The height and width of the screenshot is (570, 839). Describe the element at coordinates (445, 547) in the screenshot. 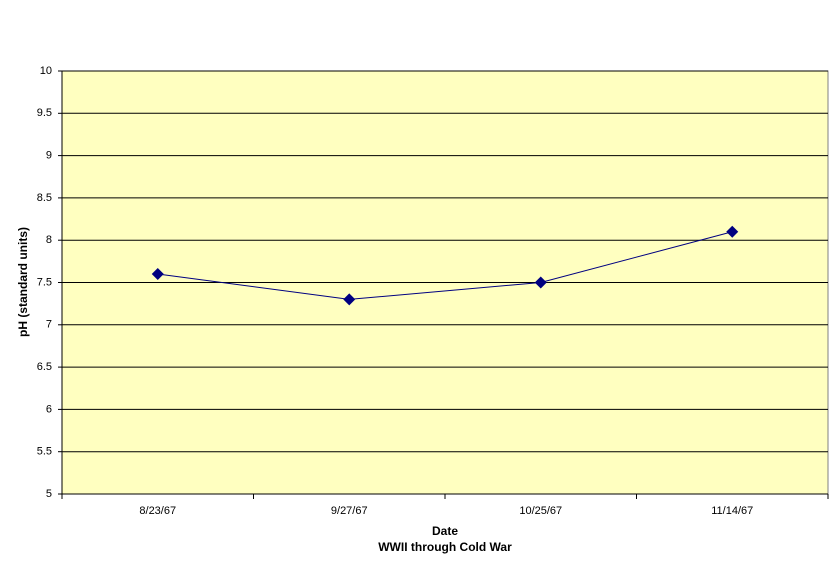

I see `x-axis-note: WWII through Cold War` at that location.